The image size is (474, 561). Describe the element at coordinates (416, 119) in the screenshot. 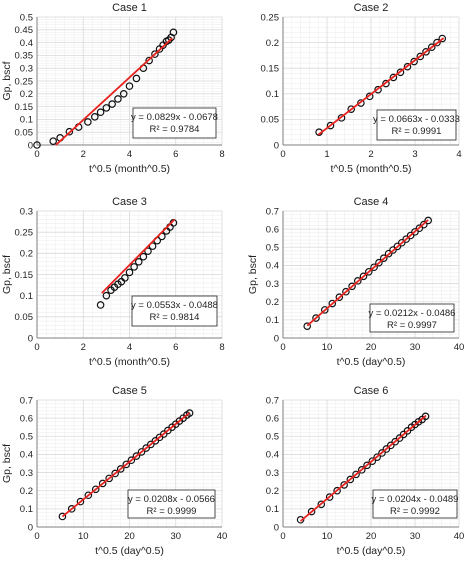

I see `trendline-equation: y = 0.0663x - 0.0333` at that location.